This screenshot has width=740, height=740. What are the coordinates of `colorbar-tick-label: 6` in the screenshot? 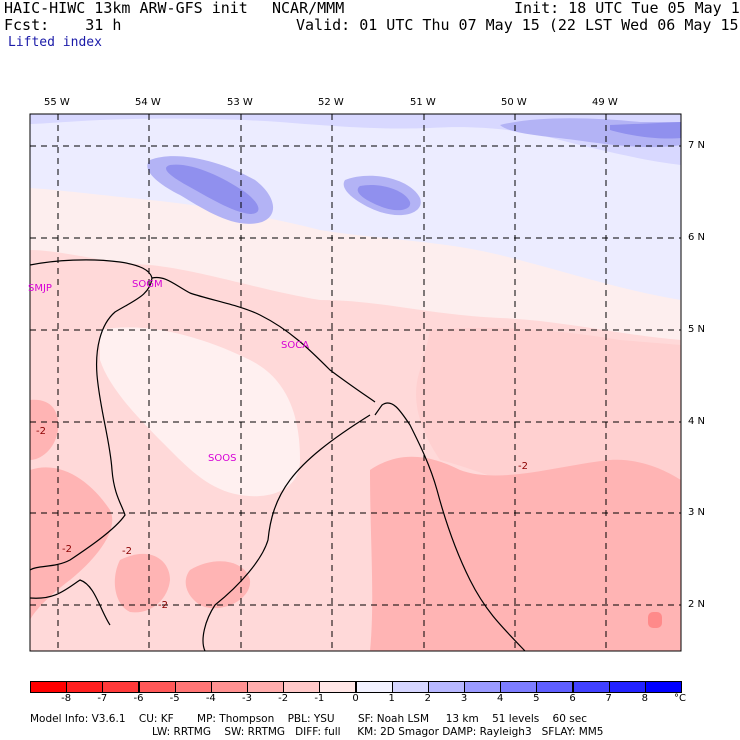 It's located at (572, 698).